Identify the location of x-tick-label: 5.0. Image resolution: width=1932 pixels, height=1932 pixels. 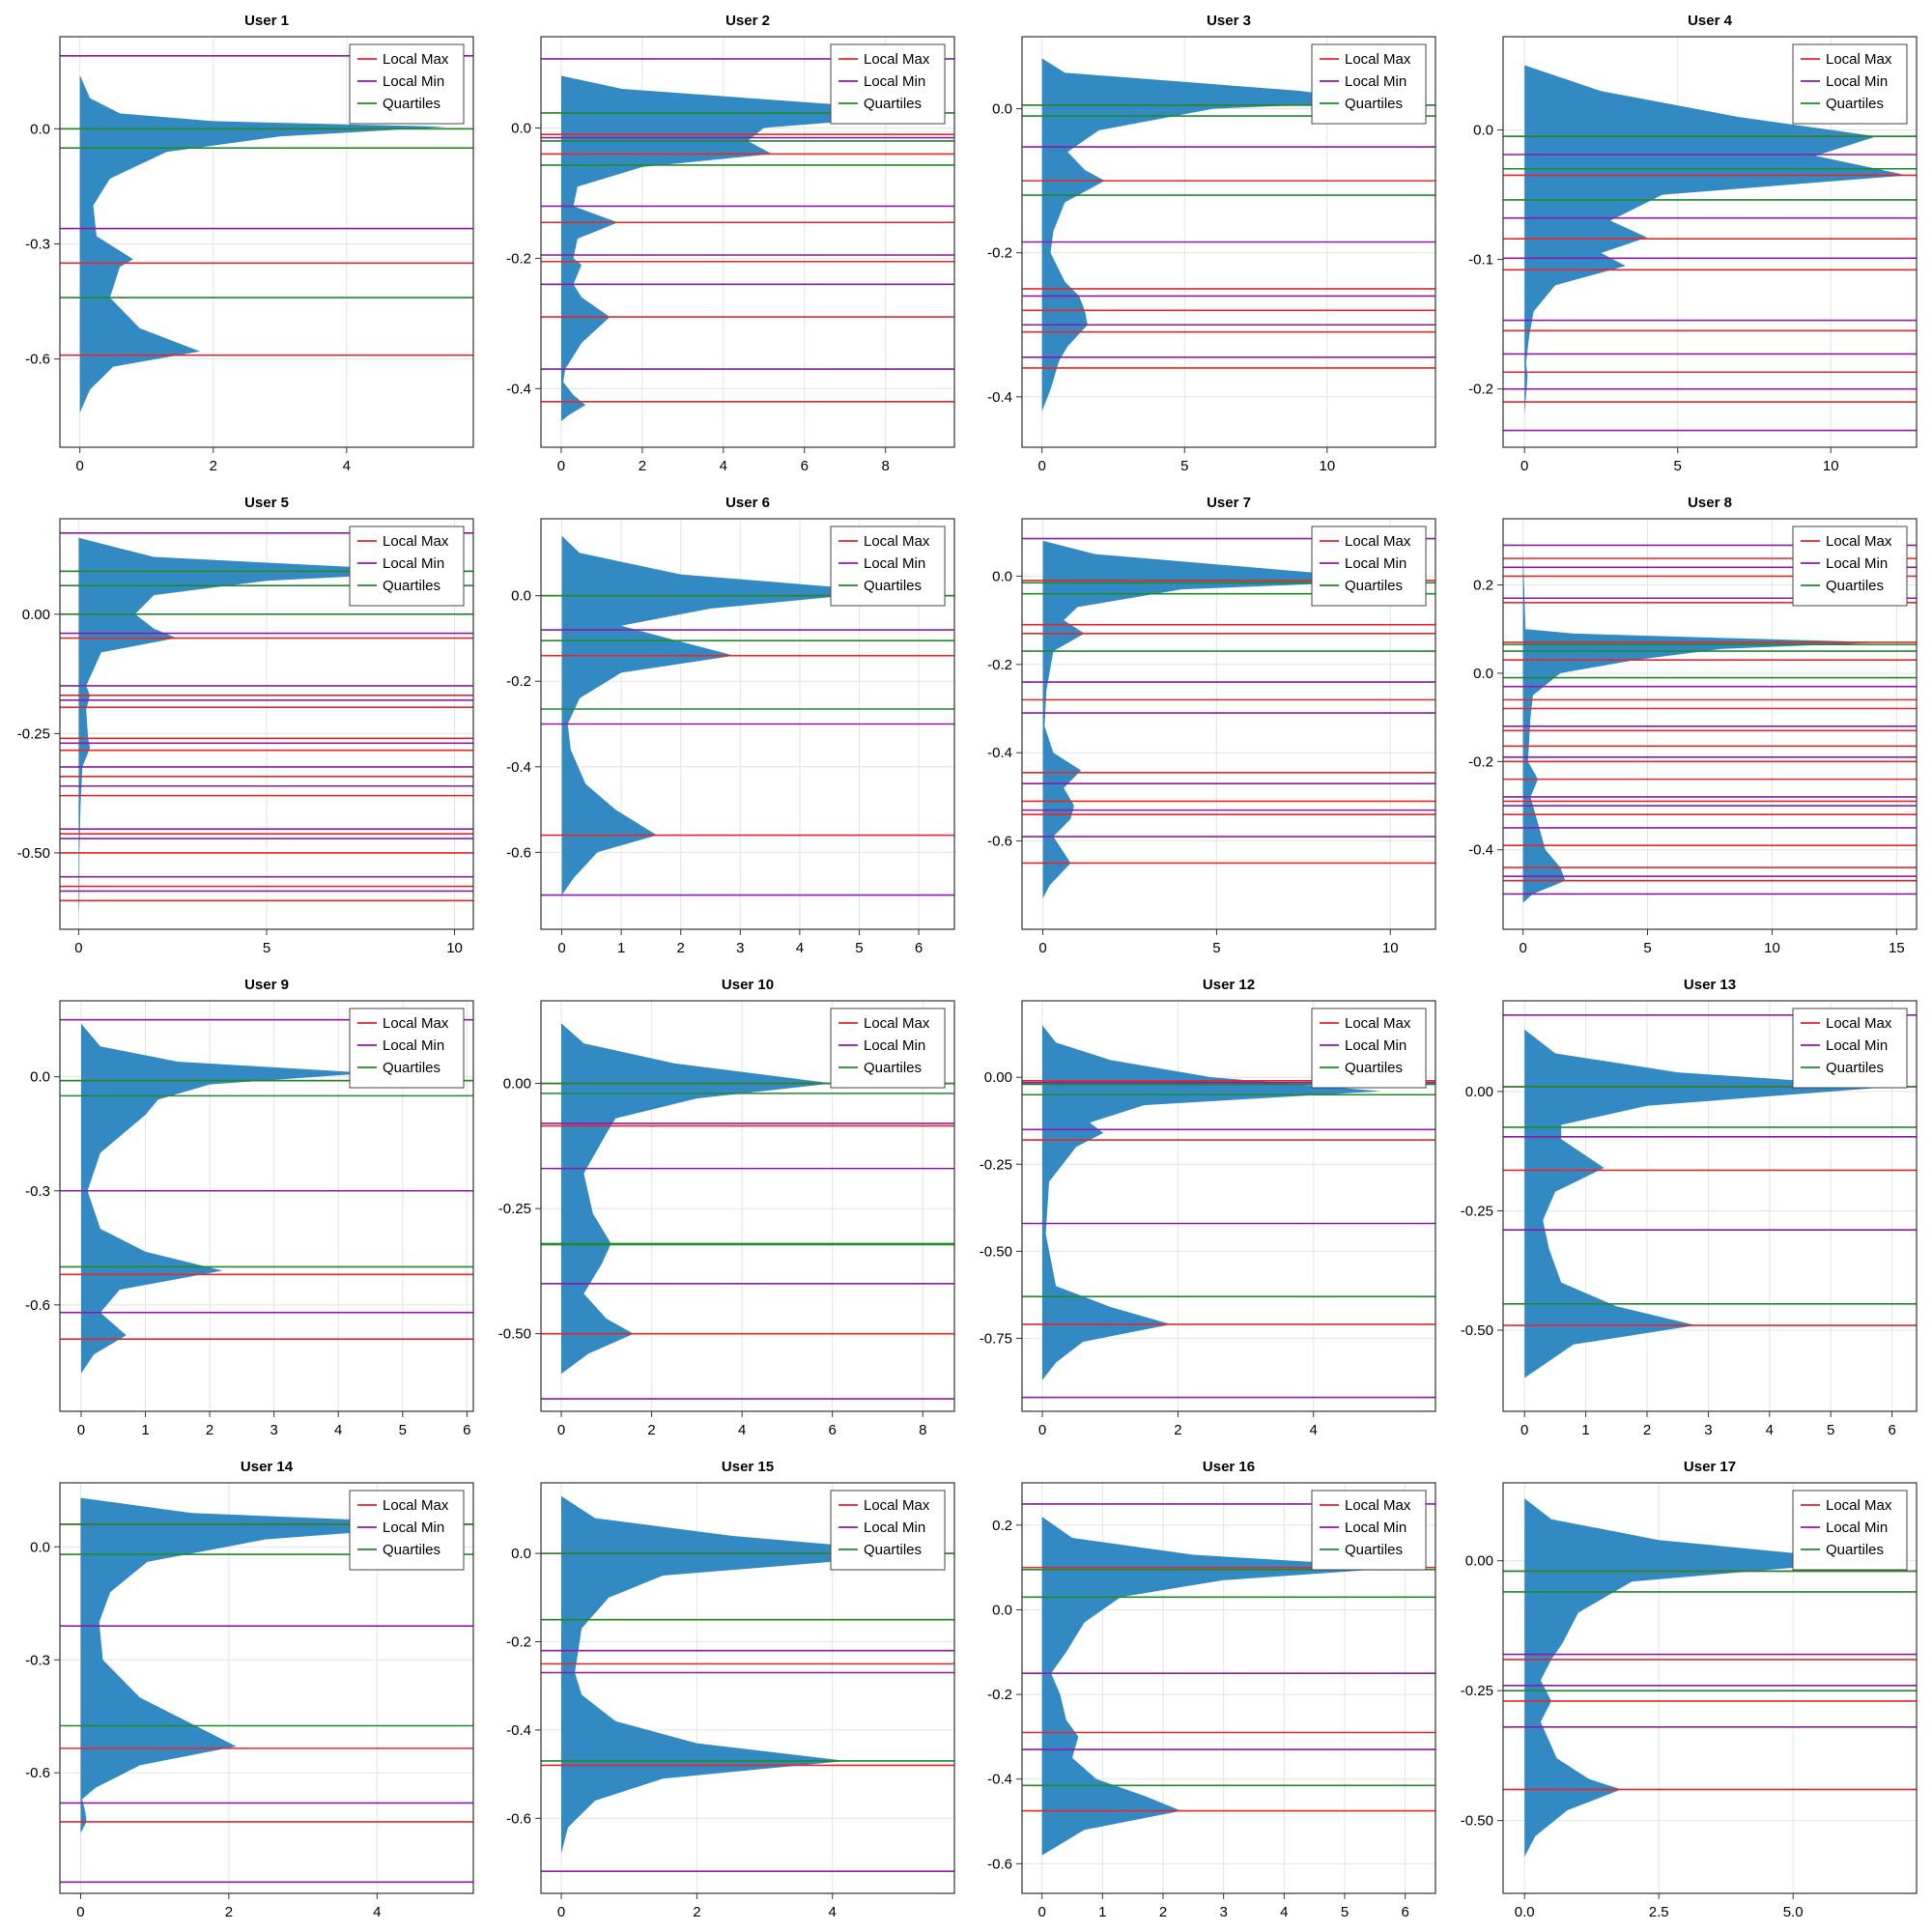
(1793, 1912).